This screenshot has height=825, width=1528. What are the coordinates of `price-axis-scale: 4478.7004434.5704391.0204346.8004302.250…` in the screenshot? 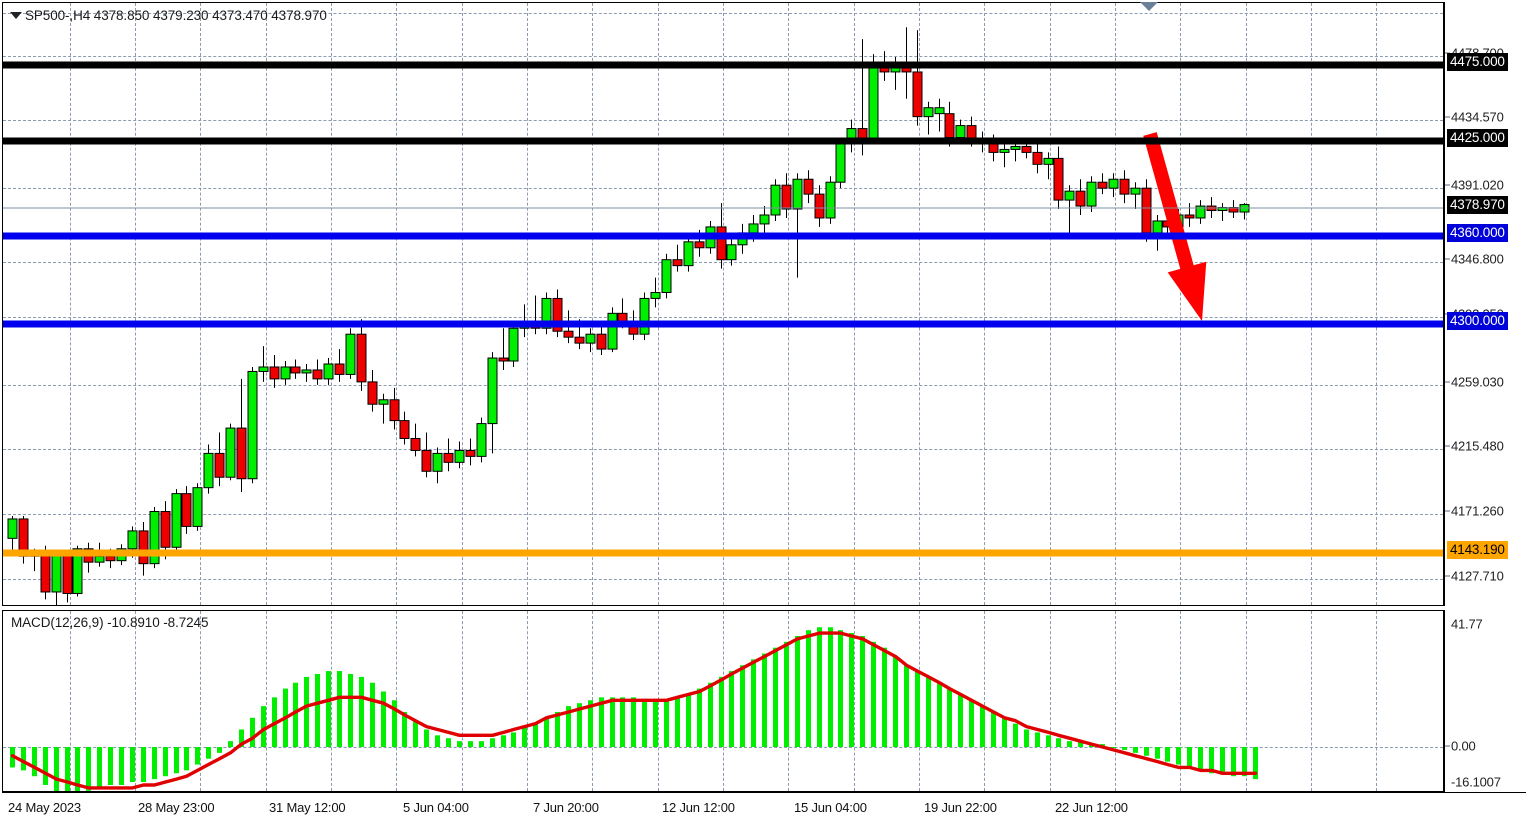 It's located at (1485, 304).